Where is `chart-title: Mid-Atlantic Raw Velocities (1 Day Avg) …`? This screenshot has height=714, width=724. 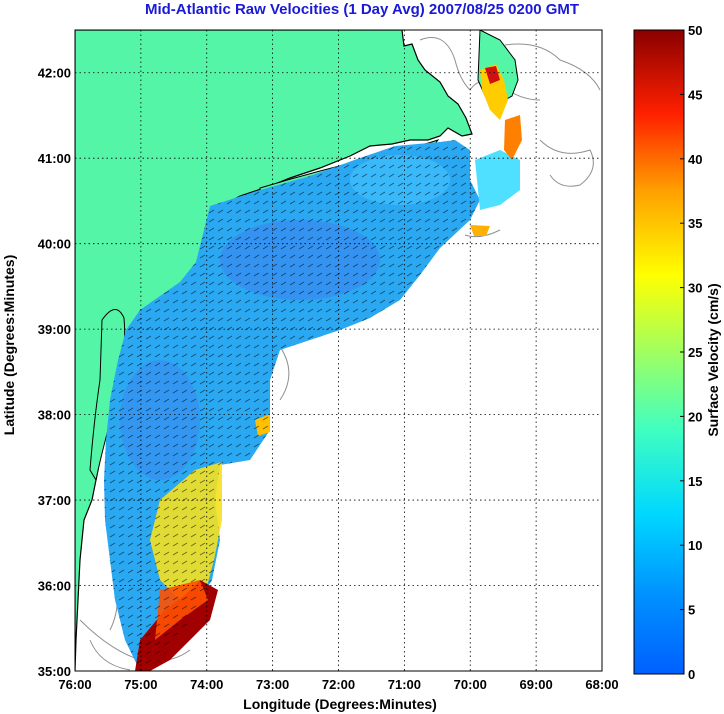
chart-title: Mid-Atlantic Raw Velocities (1 Day Avg) … is located at coordinates (362, 9).